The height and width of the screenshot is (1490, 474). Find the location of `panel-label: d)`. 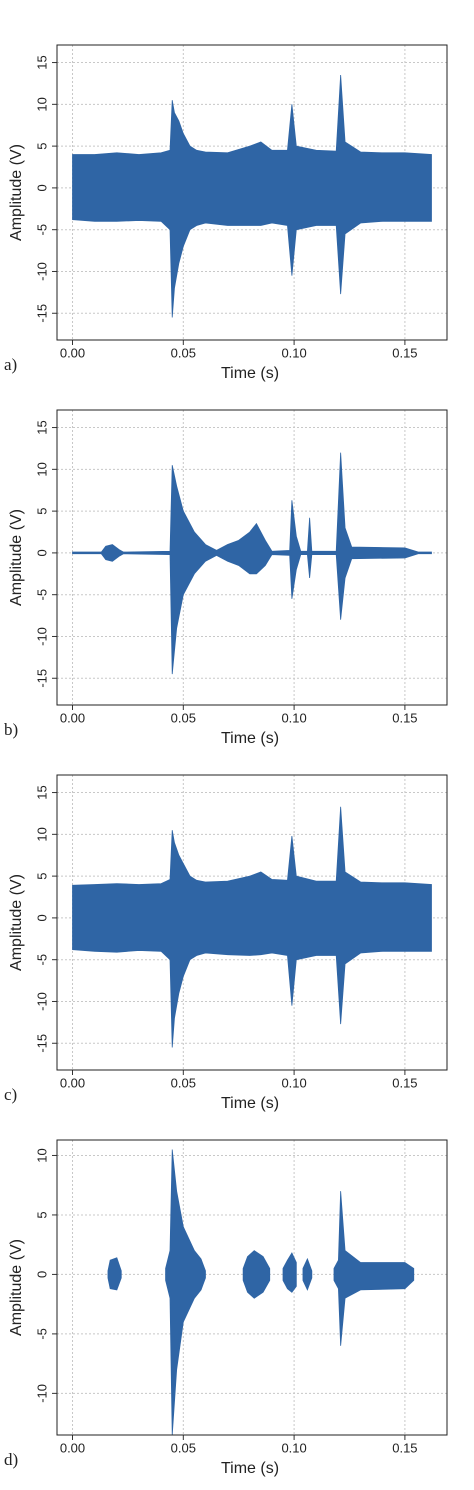

panel-label: d) is located at coordinates (11, 1459).